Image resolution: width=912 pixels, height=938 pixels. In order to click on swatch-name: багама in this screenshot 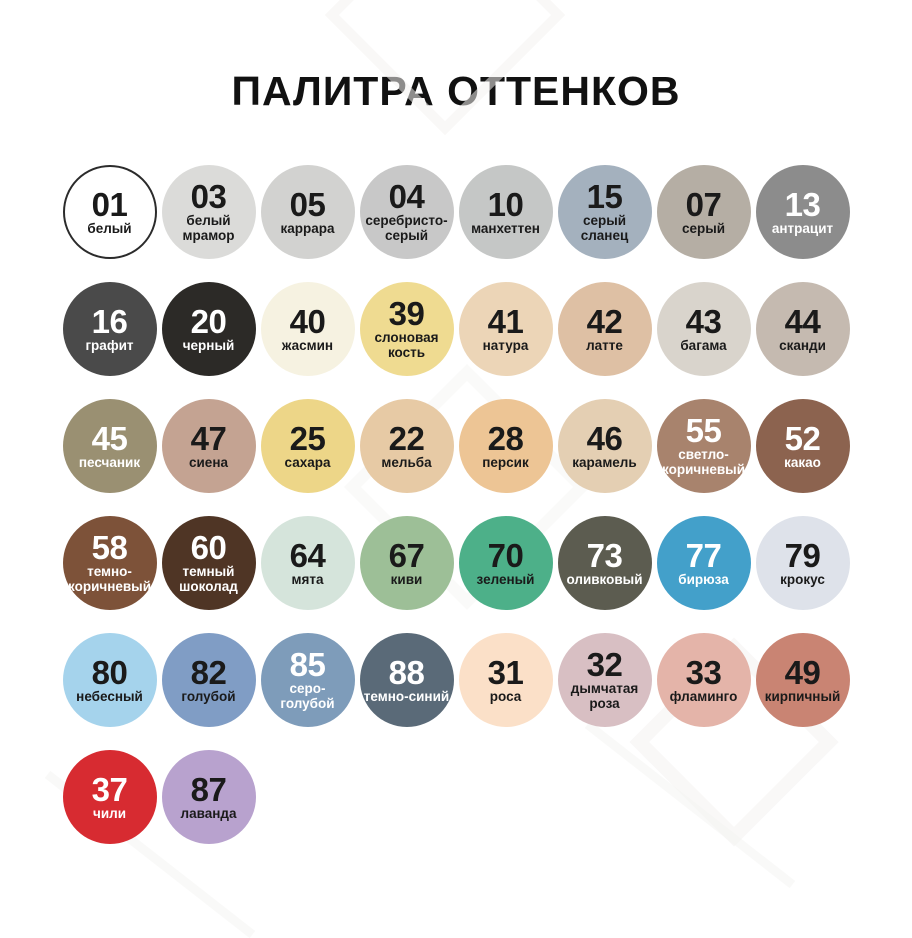, I will do `click(703, 345)`.